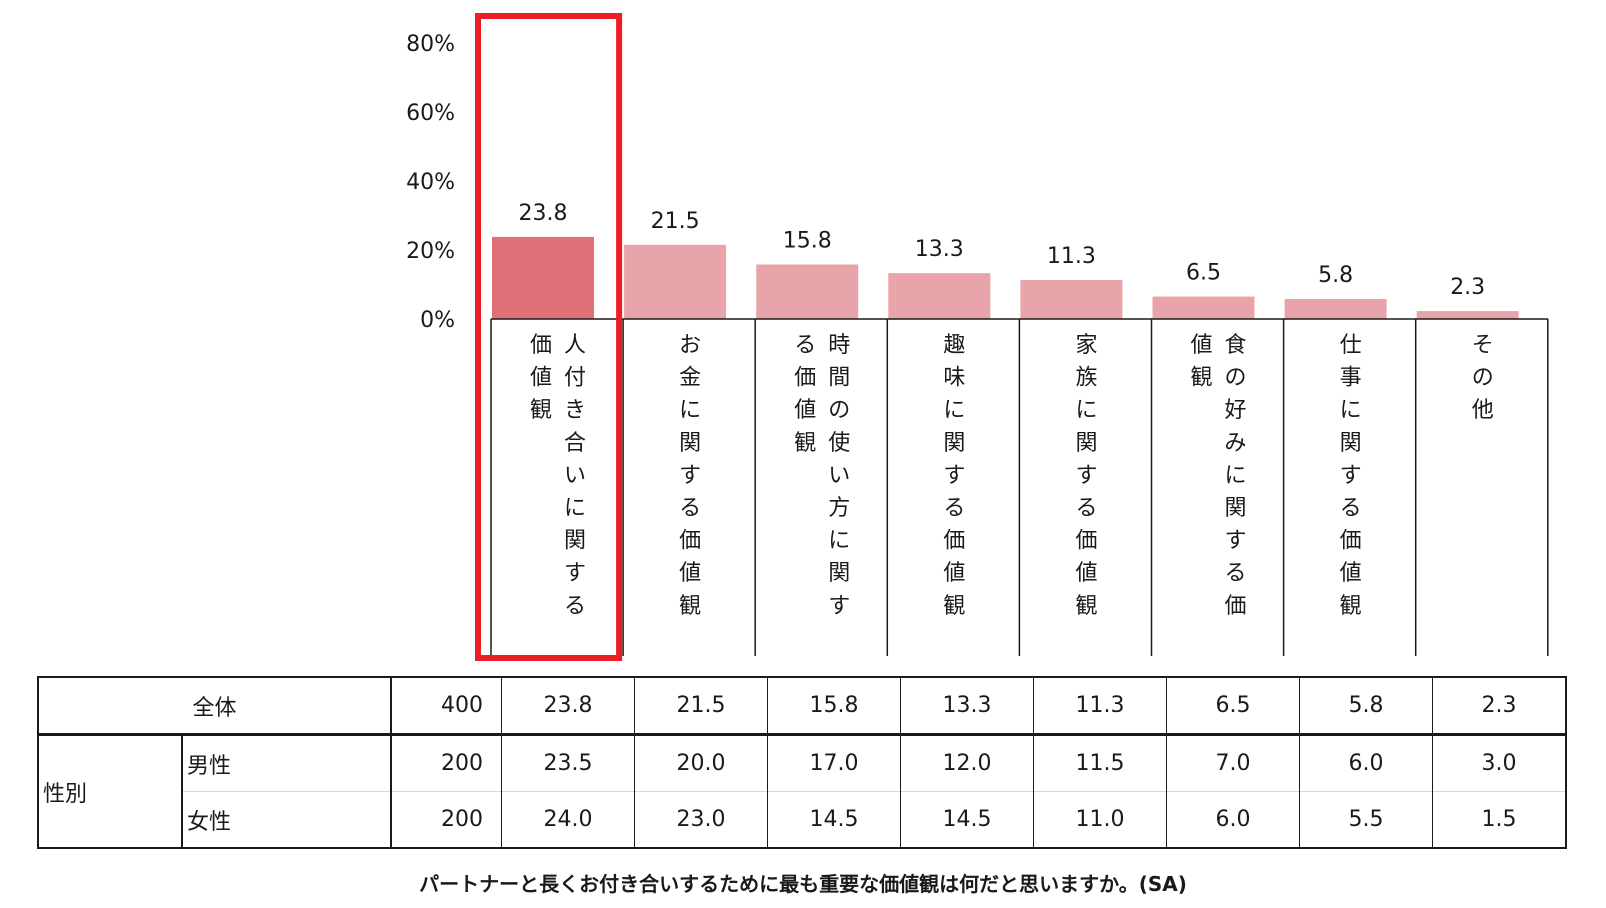 This screenshot has height=908, width=1606. Describe the element at coordinates (1100, 763) in the screenshot. I see `row-value: 11.5` at that location.